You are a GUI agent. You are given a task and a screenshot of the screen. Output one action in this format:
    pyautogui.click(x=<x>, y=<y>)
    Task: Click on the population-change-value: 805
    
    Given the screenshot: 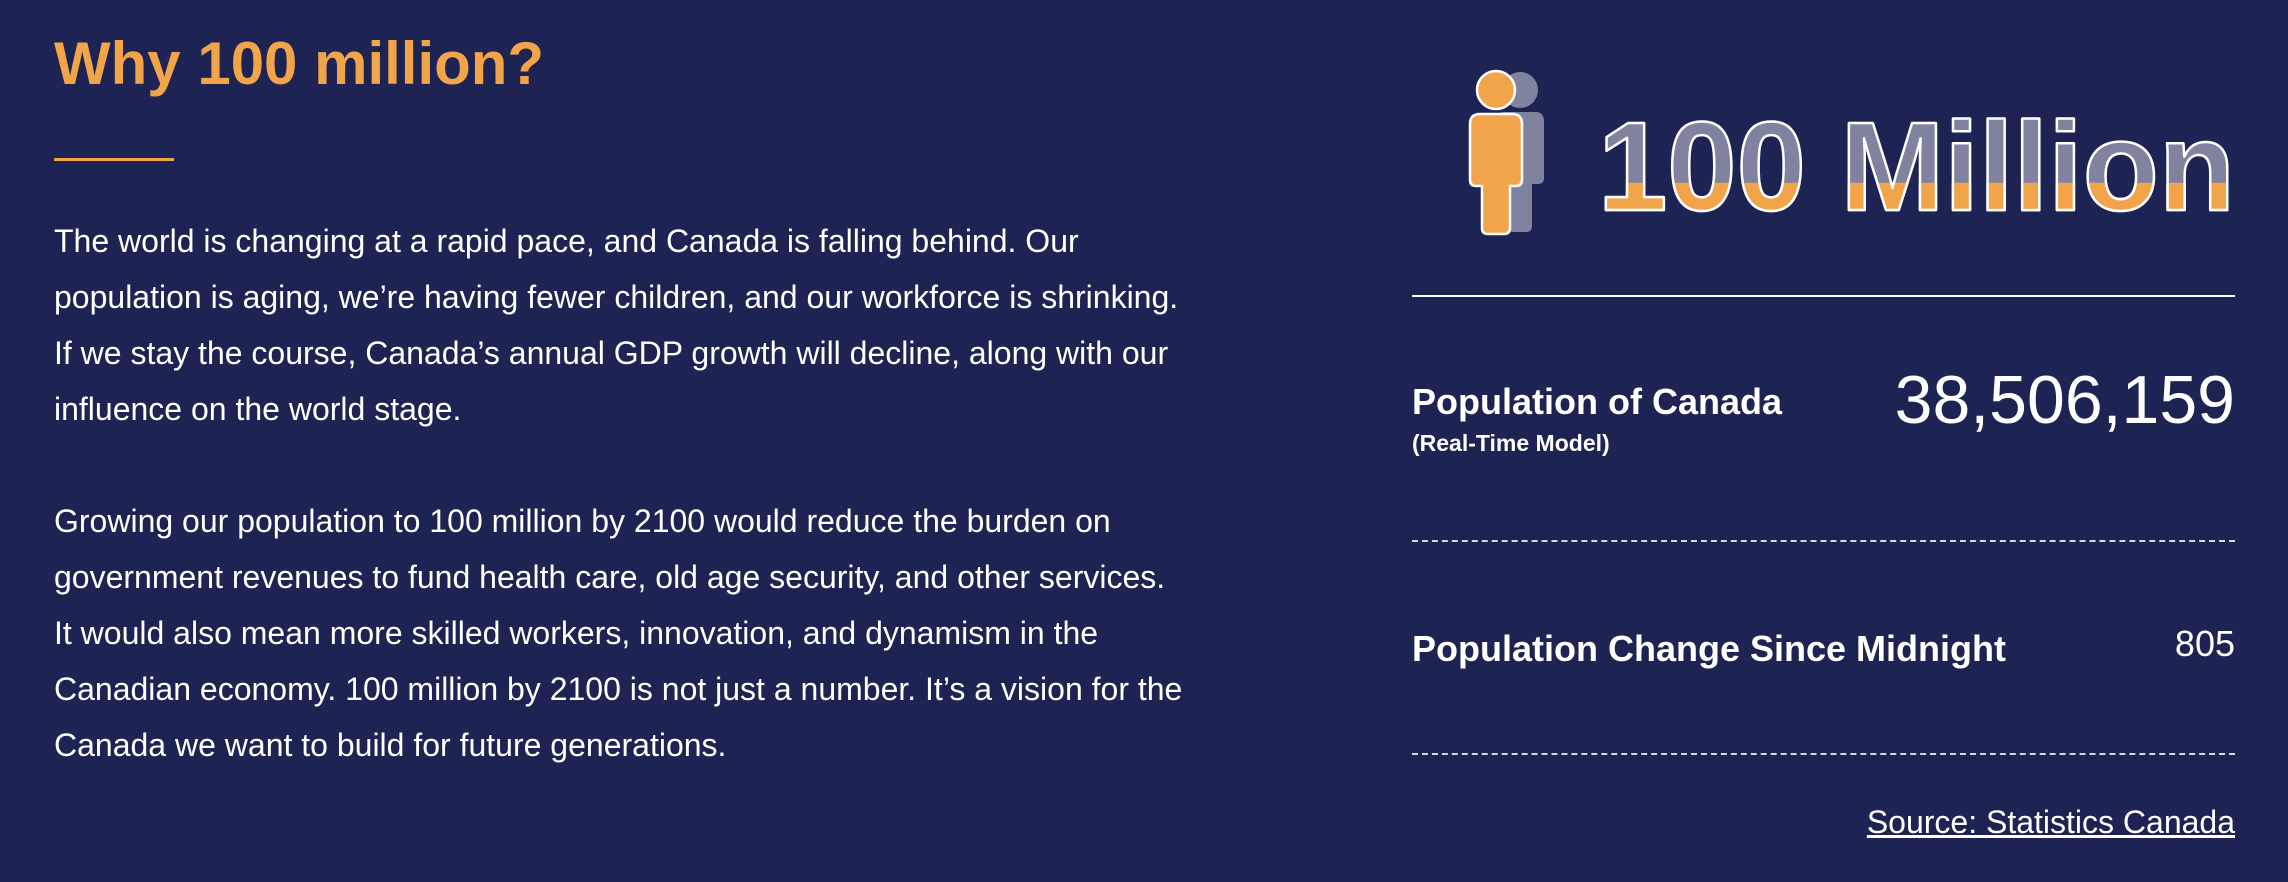 What is the action you would take?
    pyautogui.click(x=2204, y=643)
    